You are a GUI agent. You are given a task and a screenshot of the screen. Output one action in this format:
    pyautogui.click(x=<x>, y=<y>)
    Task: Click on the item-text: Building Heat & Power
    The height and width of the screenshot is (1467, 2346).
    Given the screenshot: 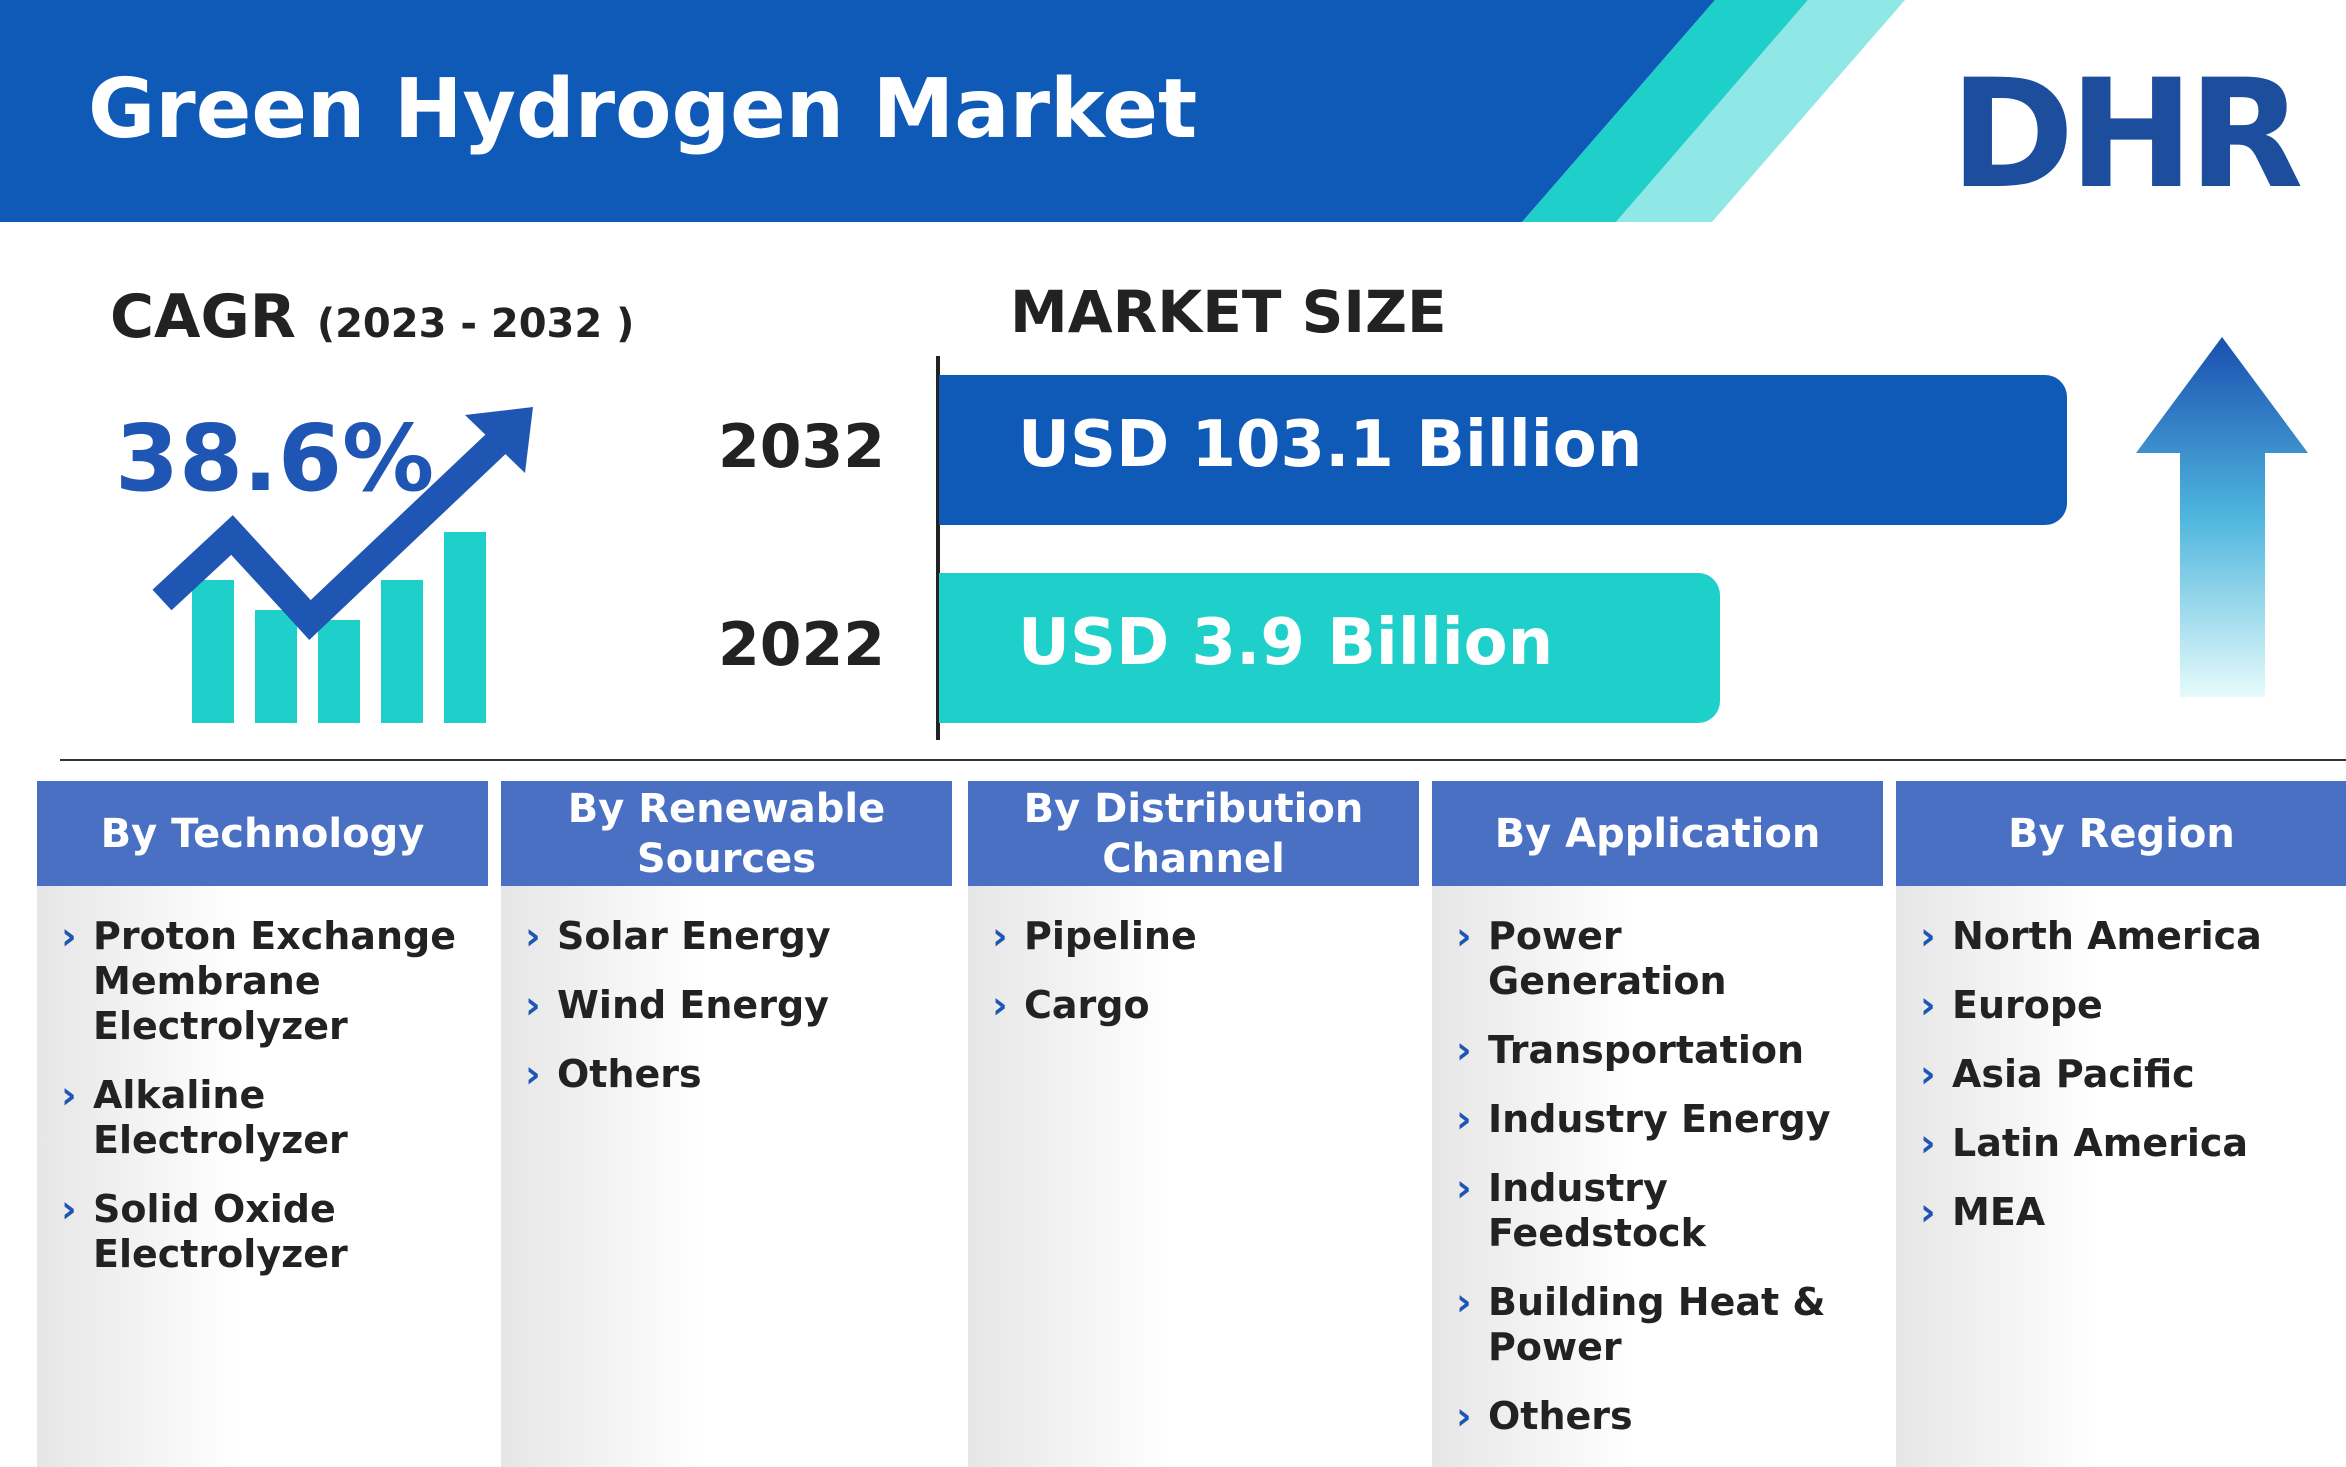 What is the action you would take?
    pyautogui.click(x=1657, y=1324)
    